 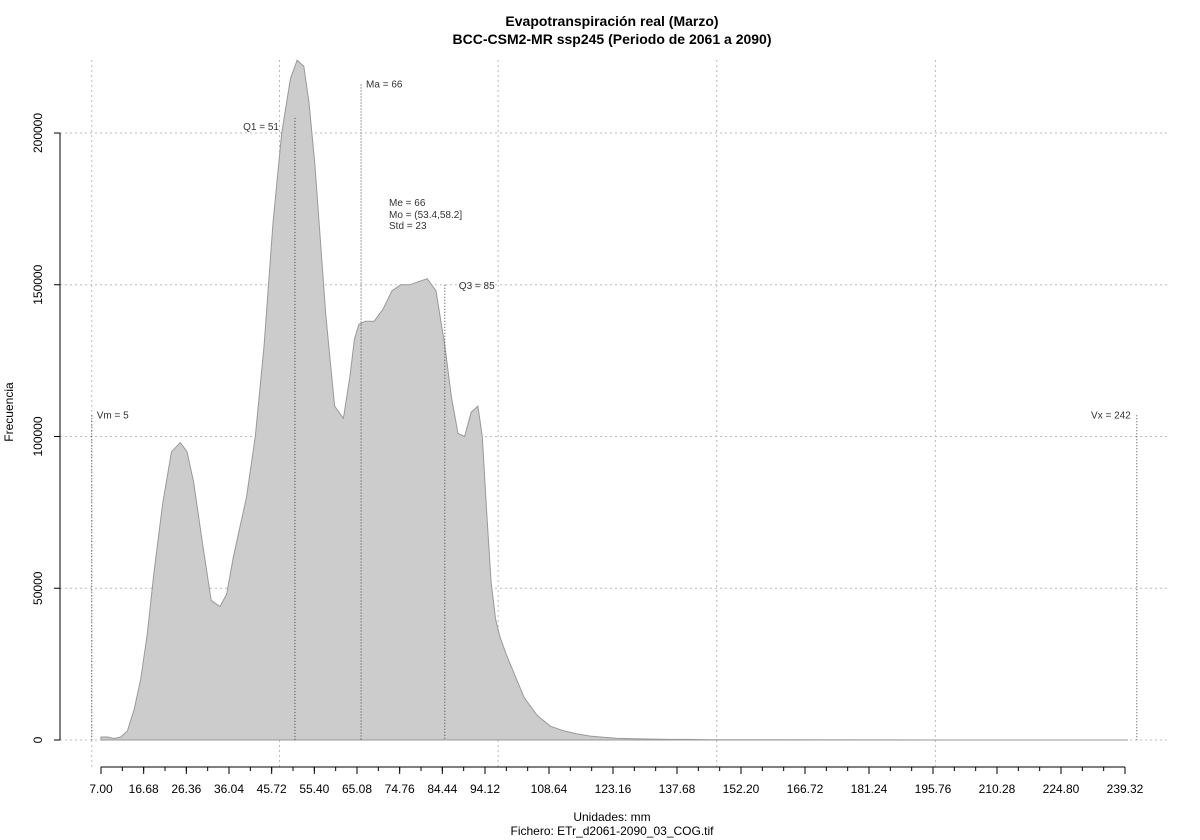 I want to click on x-tick-label: 84.44, so click(x=442, y=789).